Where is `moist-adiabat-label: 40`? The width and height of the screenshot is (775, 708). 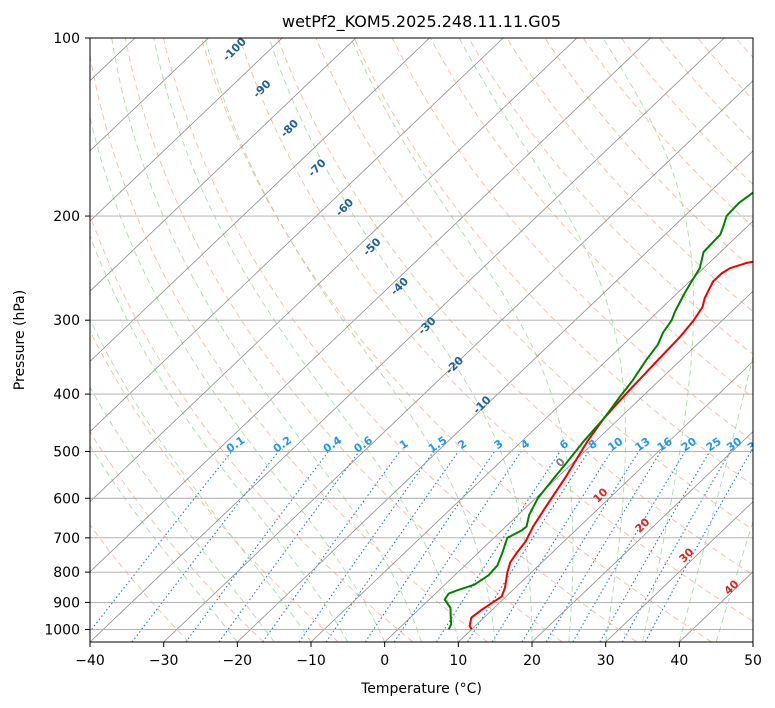 moist-adiabat-label: 40 is located at coordinates (732, 587).